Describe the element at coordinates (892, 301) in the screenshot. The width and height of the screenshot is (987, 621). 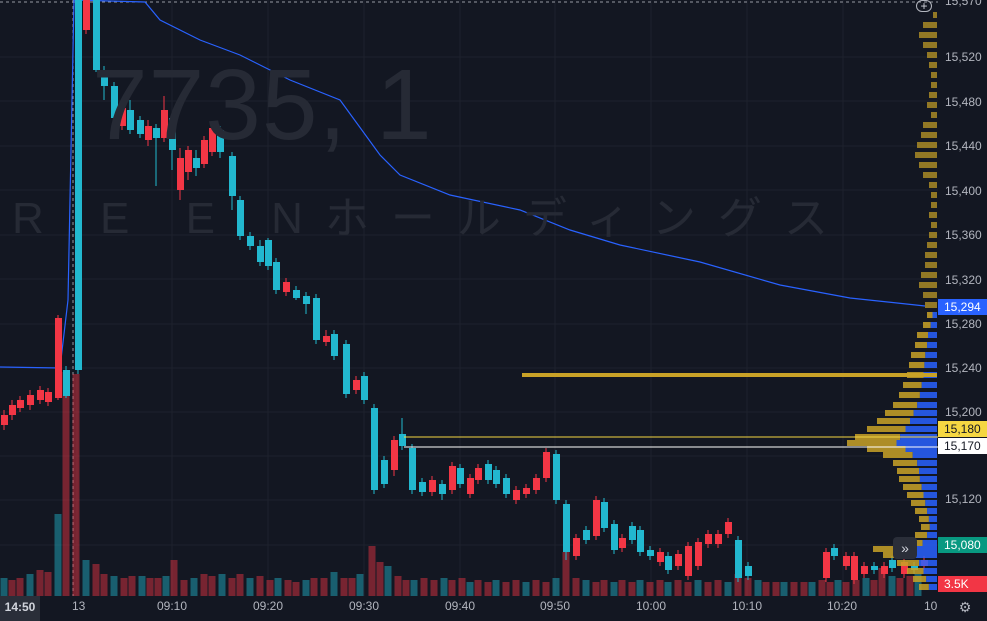
I see `volume-profile` at that location.